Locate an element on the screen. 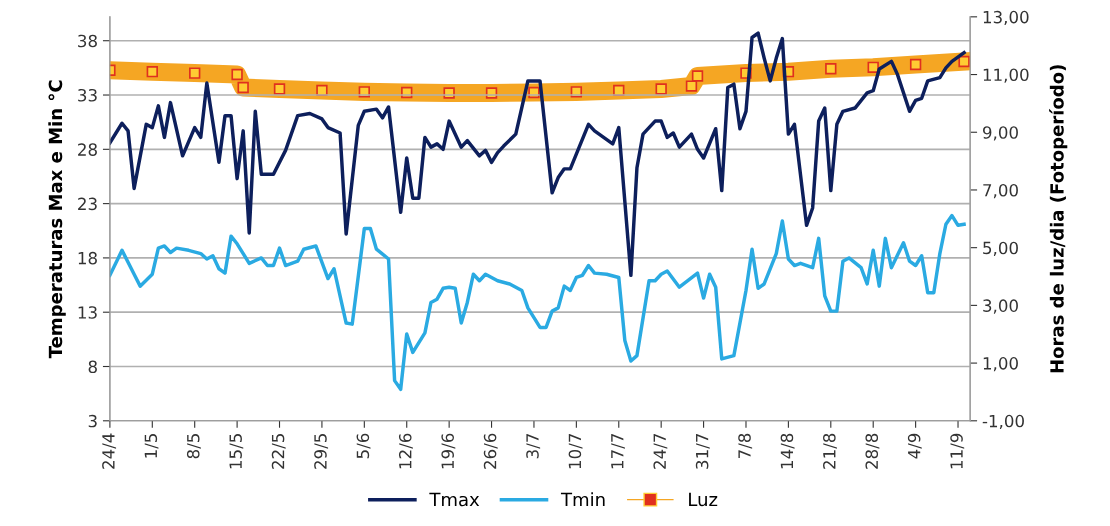  legend-label: Tmin is located at coordinates (582, 499).